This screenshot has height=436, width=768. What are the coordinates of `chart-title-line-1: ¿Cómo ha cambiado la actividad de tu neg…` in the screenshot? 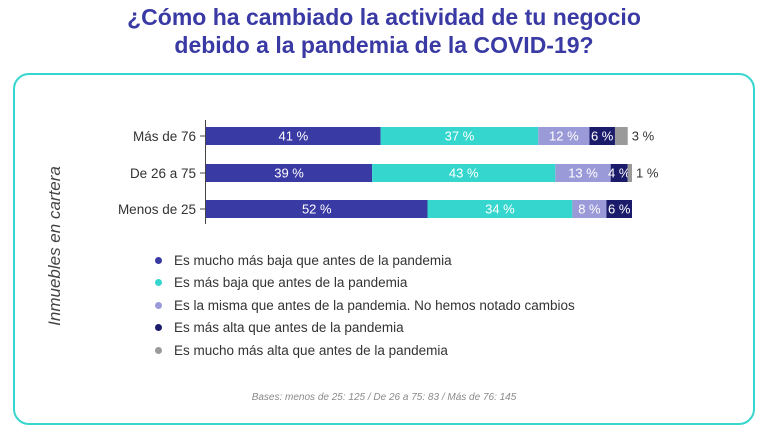 It's located at (384, 17).